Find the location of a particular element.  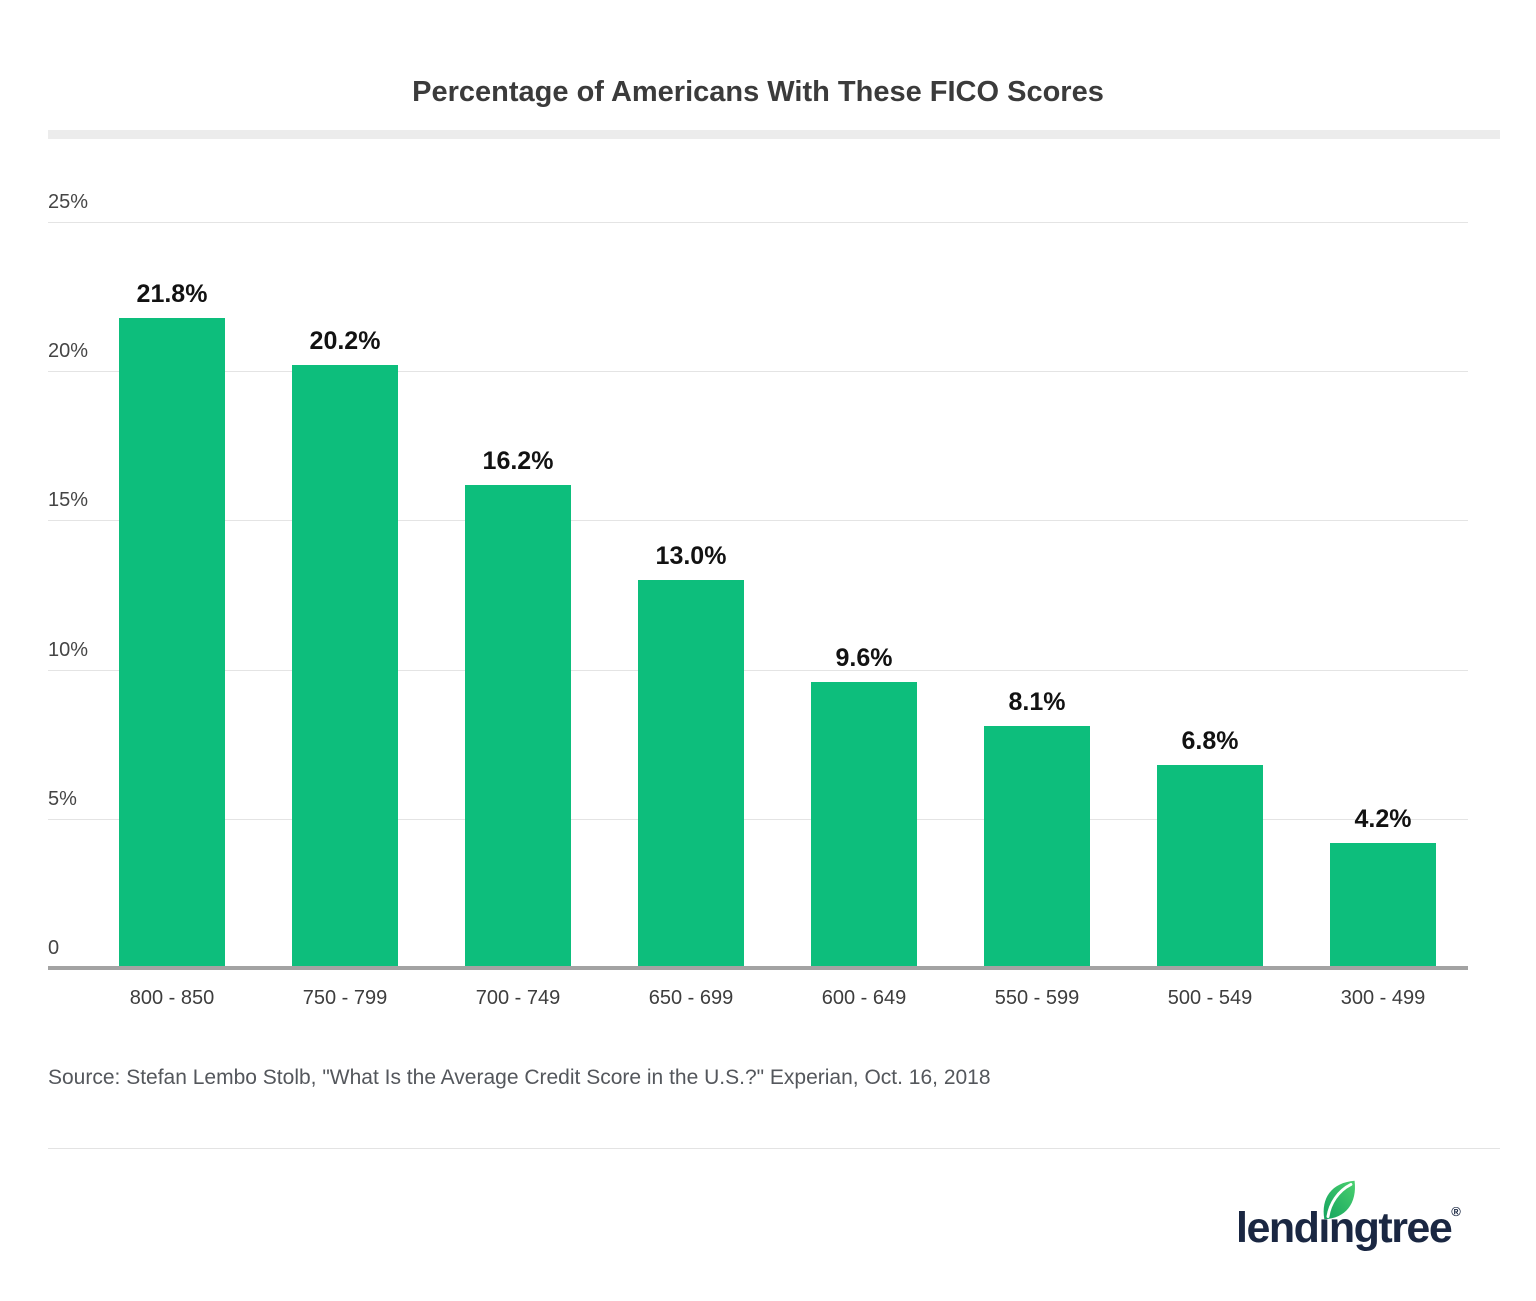

x-axis-category-label: 700 - 749 is located at coordinates (518, 998).